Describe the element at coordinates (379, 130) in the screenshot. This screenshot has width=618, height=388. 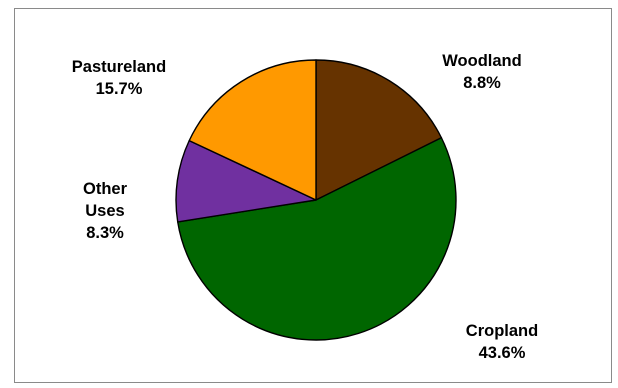
I see `pie-slice-woodland` at that location.